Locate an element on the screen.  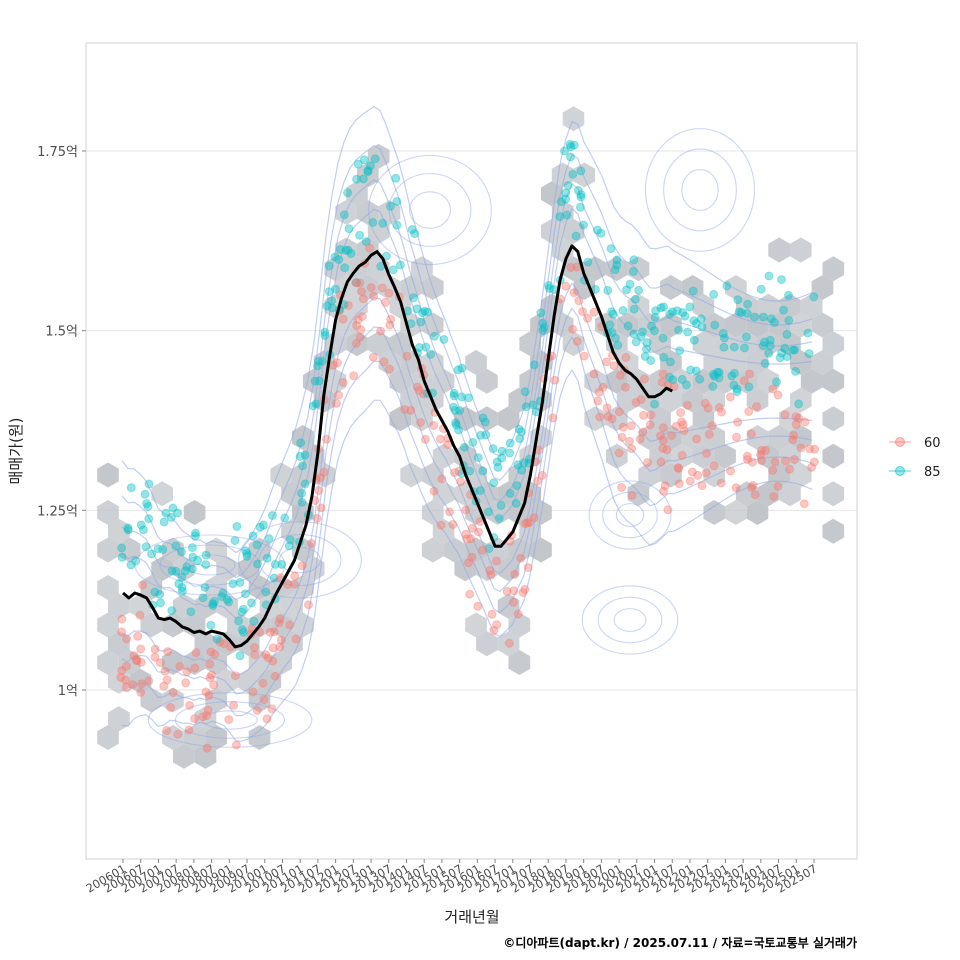
y-tick-label: 1억 is located at coordinates (68, 691).